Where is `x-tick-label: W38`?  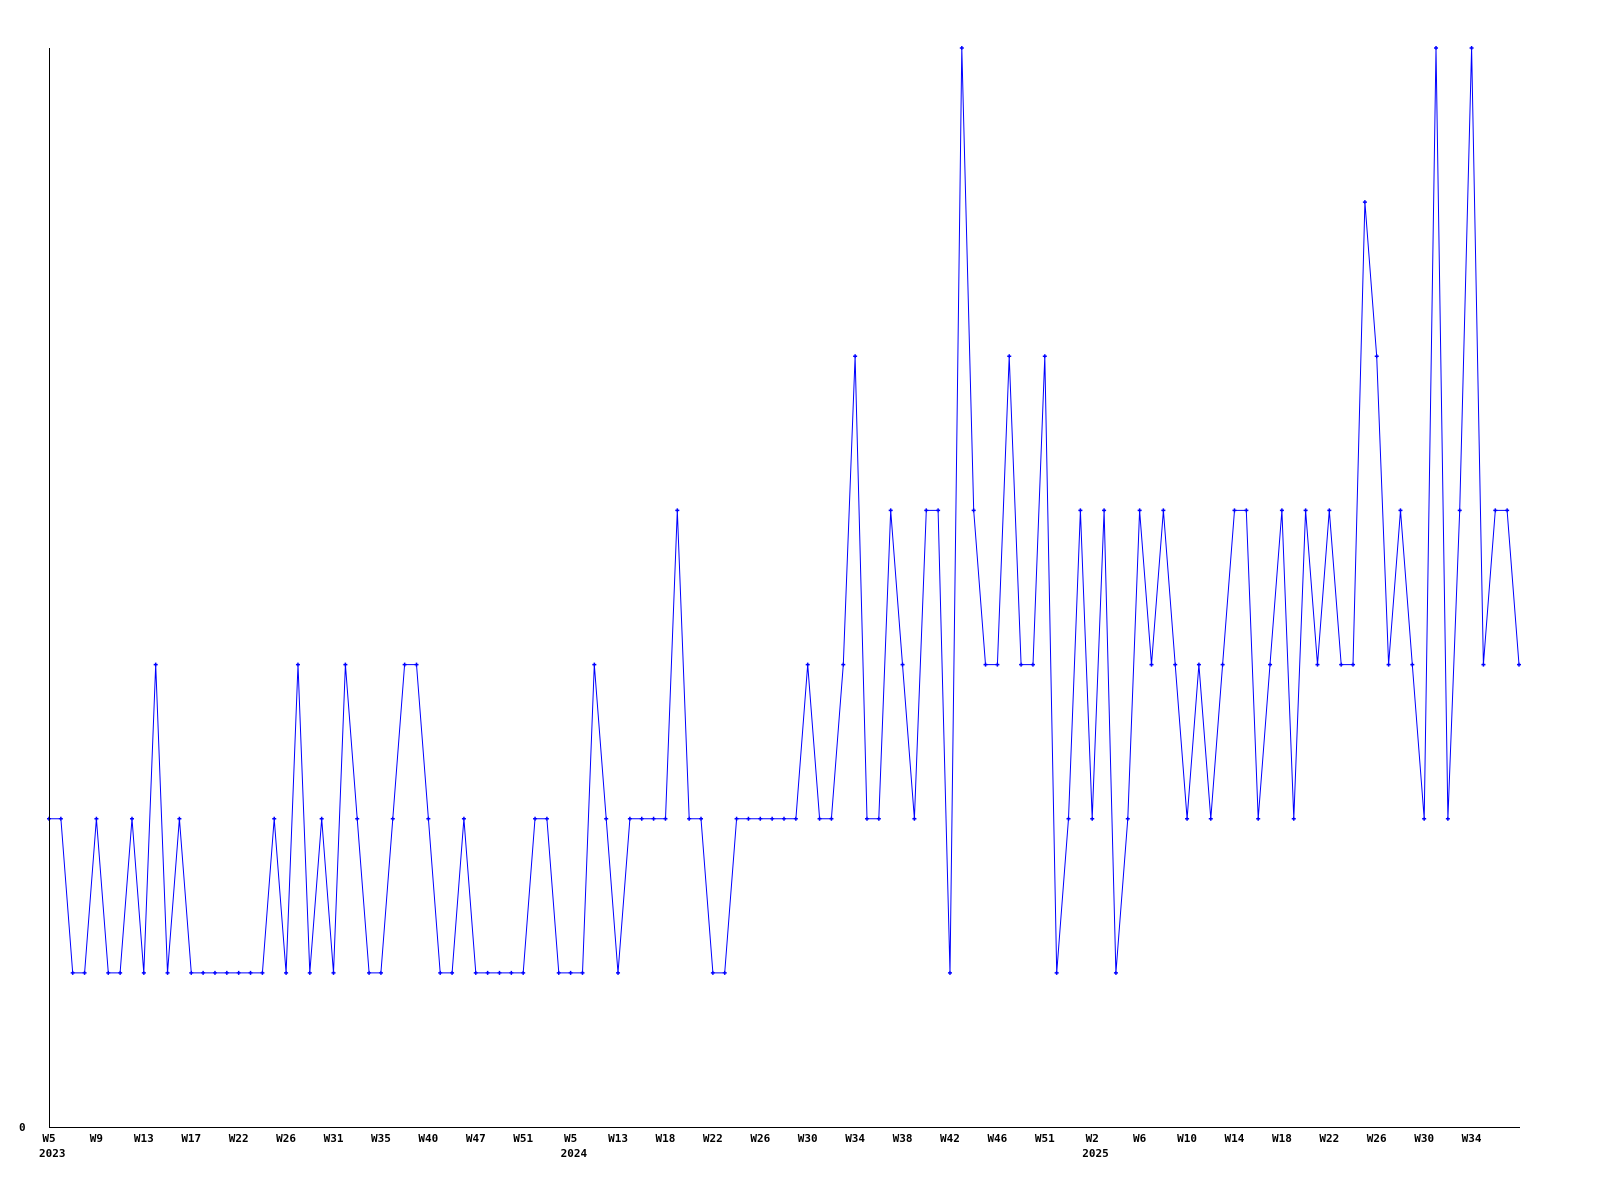 x-tick-label: W38 is located at coordinates (903, 1138).